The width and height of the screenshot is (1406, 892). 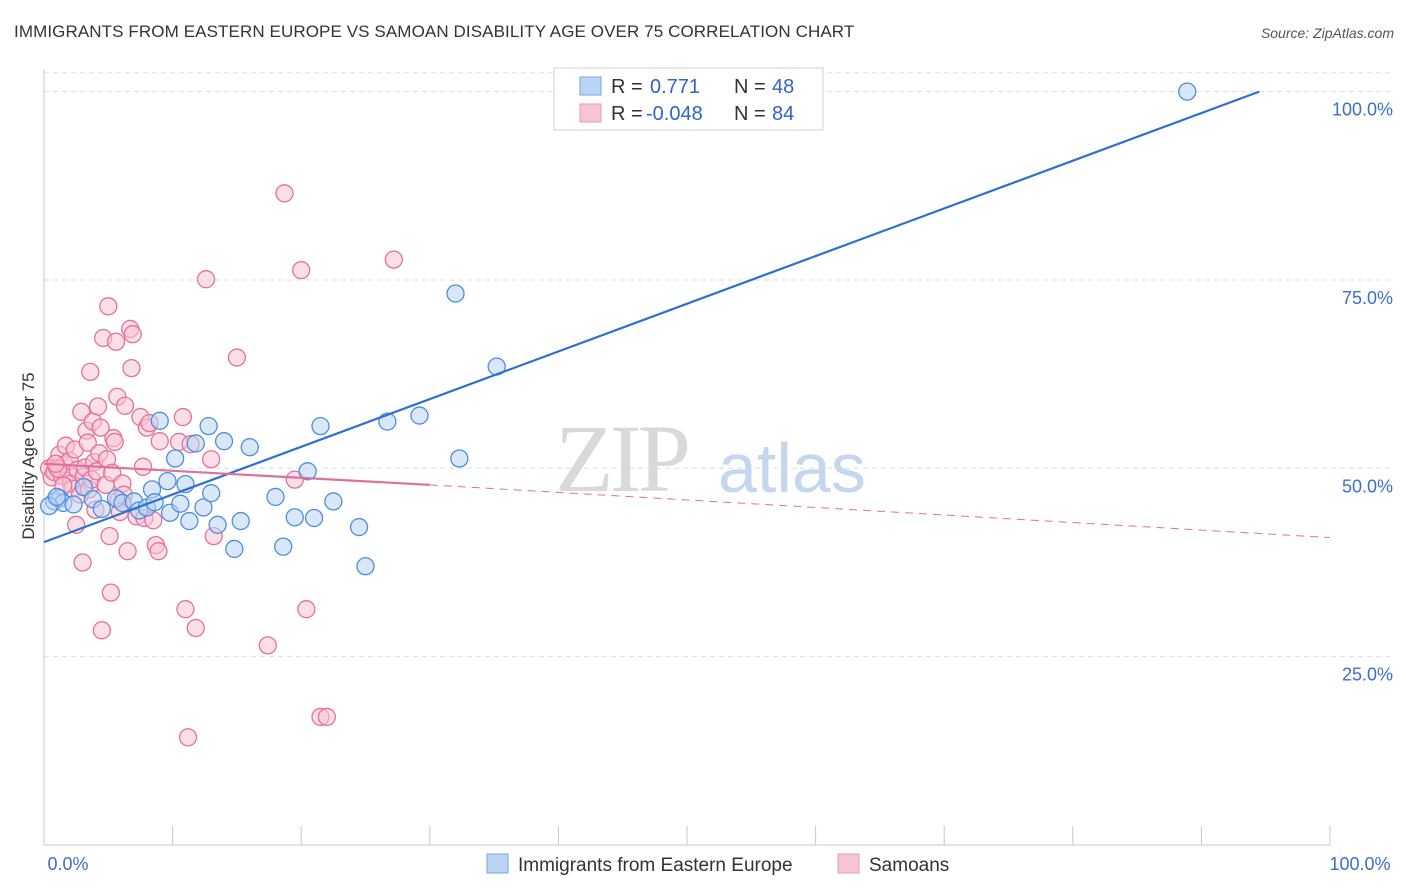 I want to click on y-tick-label: 25.0%, so click(x=1367, y=675).